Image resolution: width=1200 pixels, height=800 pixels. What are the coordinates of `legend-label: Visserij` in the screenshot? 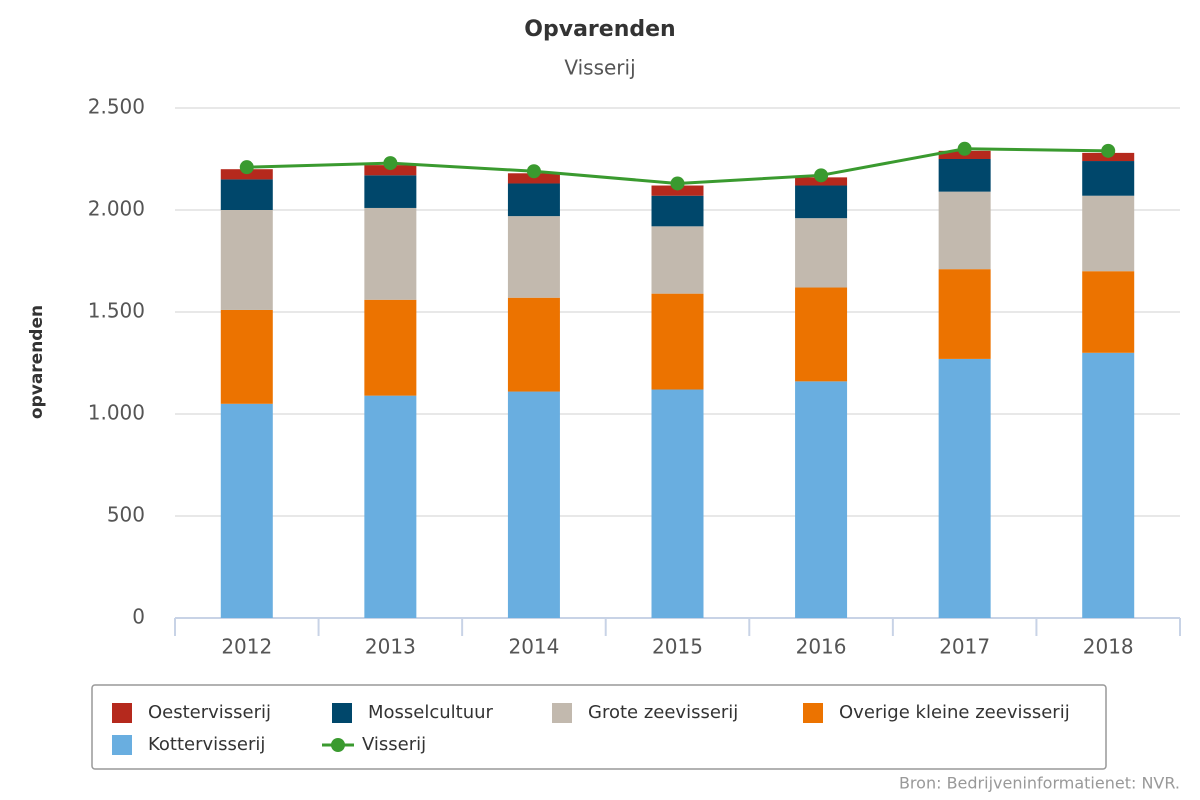 It's located at (394, 744).